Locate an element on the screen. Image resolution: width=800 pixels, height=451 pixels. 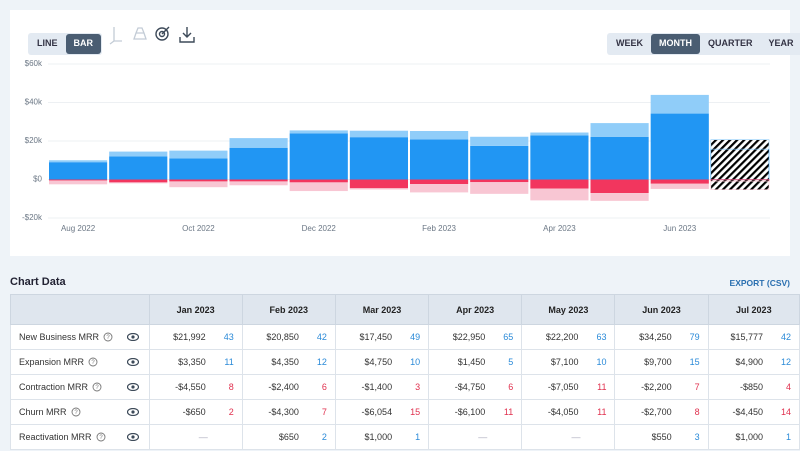
amount: — is located at coordinates (576, 437).